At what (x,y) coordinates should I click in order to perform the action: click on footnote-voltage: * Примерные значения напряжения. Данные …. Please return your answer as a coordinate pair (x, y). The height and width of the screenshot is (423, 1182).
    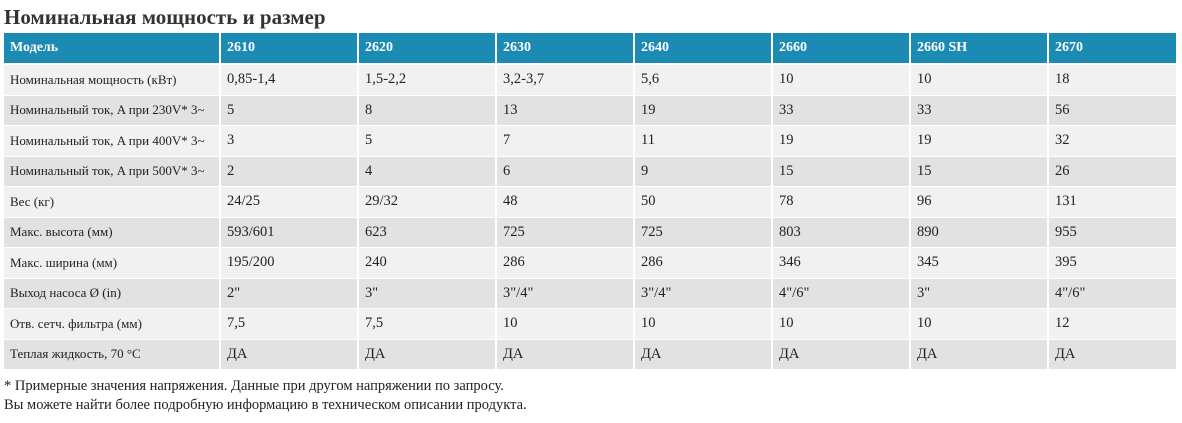
    Looking at the image, I should click on (254, 386).